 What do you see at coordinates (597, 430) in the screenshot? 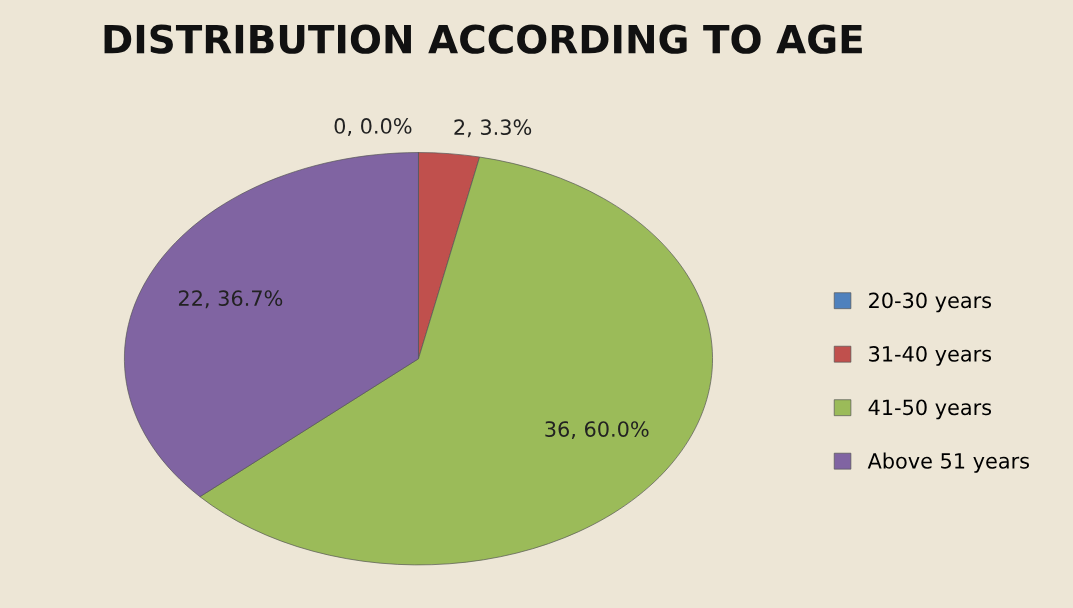
I see `data-label: 36, 60.0%` at bounding box center [597, 430].